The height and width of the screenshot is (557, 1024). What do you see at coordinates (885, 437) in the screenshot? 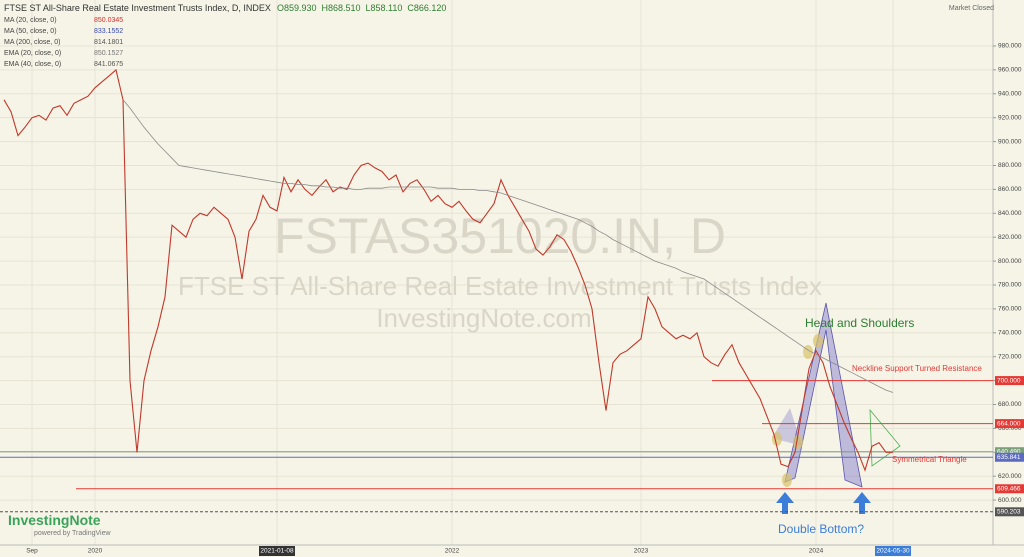
I see `triangle-pattern` at bounding box center [885, 437].